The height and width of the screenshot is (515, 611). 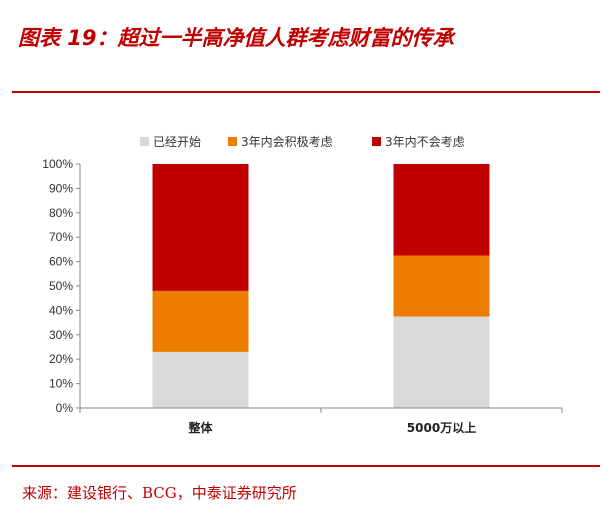 What do you see at coordinates (306, 92) in the screenshot?
I see `top-divider` at bounding box center [306, 92].